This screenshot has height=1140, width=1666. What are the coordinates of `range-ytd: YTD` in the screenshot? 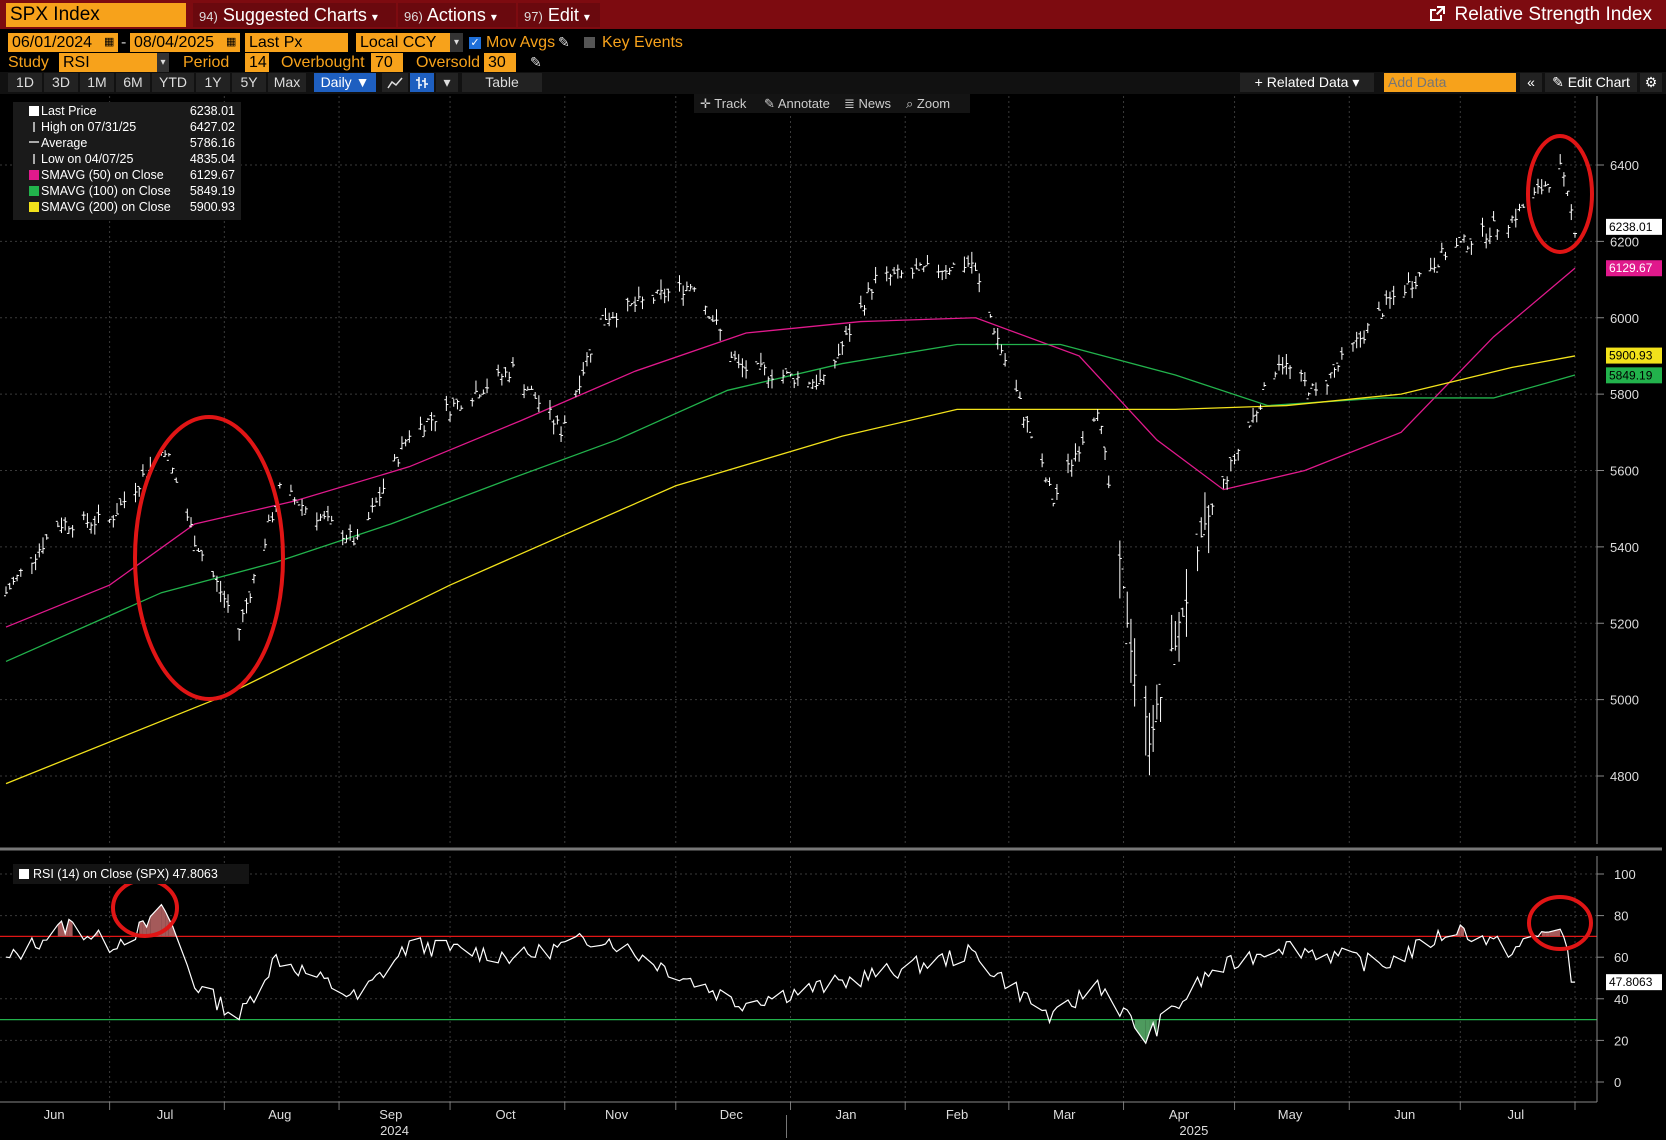 It's located at (173, 82).